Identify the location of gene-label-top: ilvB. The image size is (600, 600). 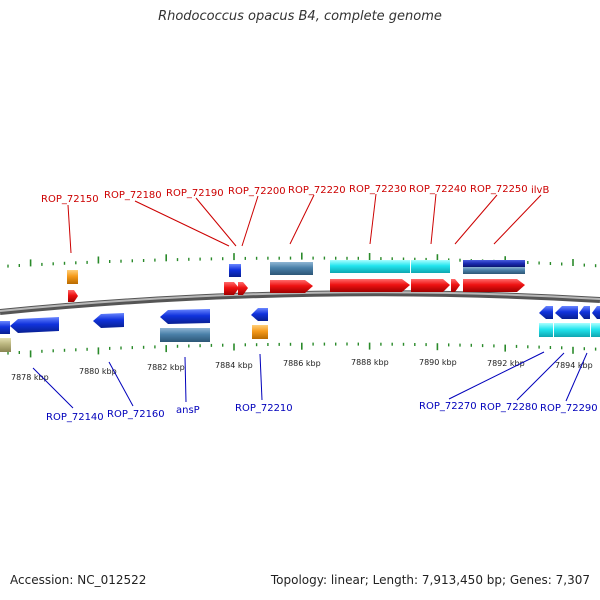
(540, 190).